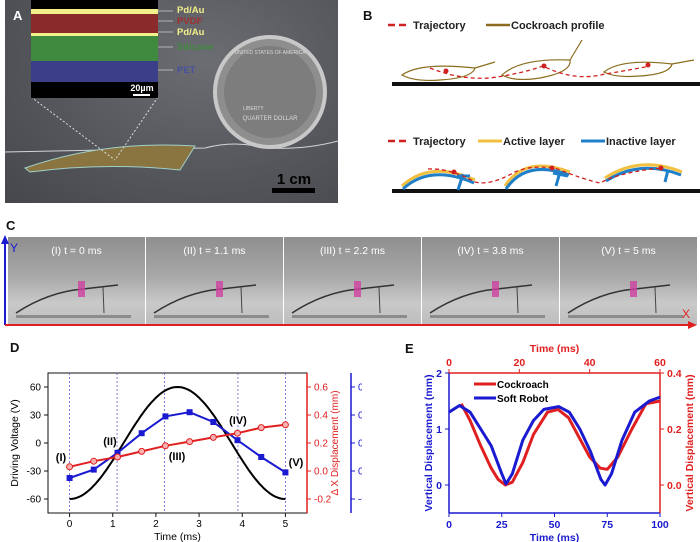 Image resolution: width=700 pixels, height=542 pixels. What do you see at coordinates (523, 385) in the screenshot?
I see `legend-label: Cockroach` at bounding box center [523, 385].